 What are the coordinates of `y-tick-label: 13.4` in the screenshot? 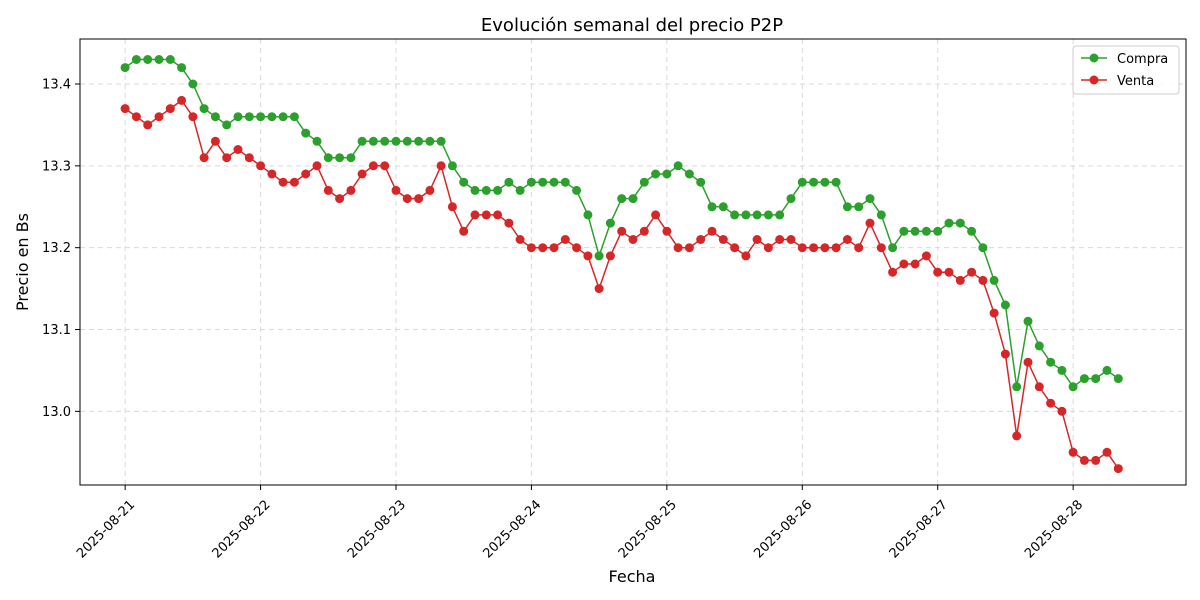 It's located at (56, 85).